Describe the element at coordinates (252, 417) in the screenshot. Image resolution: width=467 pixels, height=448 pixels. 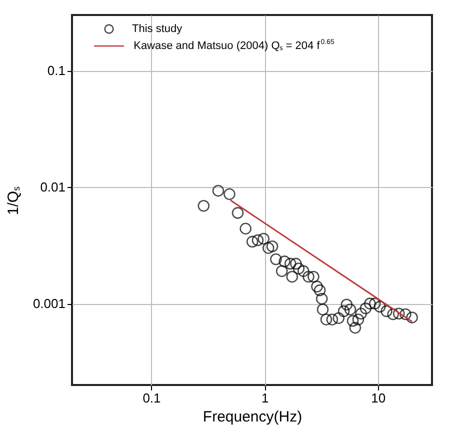
I see `x-axis-title: Frequency(Hz)` at that location.